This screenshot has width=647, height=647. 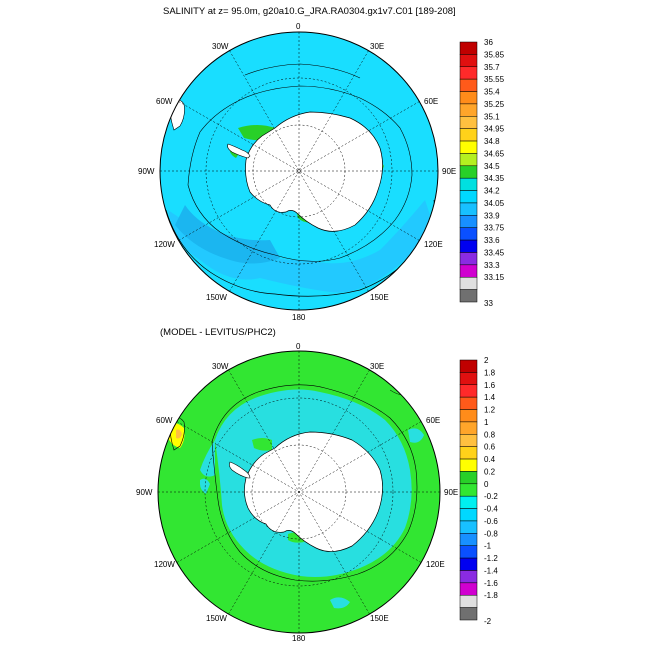 What do you see at coordinates (491, 558) in the screenshot?
I see `bottom-colorbar-label: -1.2` at bounding box center [491, 558].